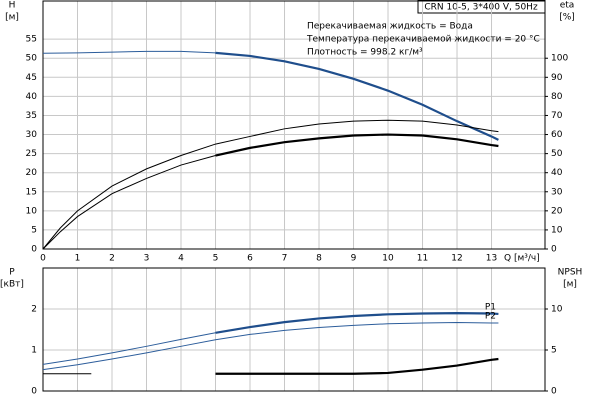 The image size is (600, 400). Describe the element at coordinates (12, 273) in the screenshot. I see `y-label: P` at that location.